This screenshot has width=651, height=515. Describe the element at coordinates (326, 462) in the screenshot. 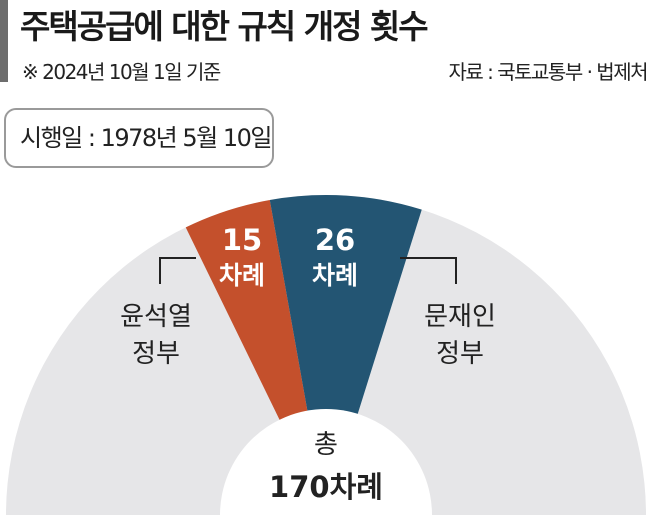

I see `donut-hole` at that location.